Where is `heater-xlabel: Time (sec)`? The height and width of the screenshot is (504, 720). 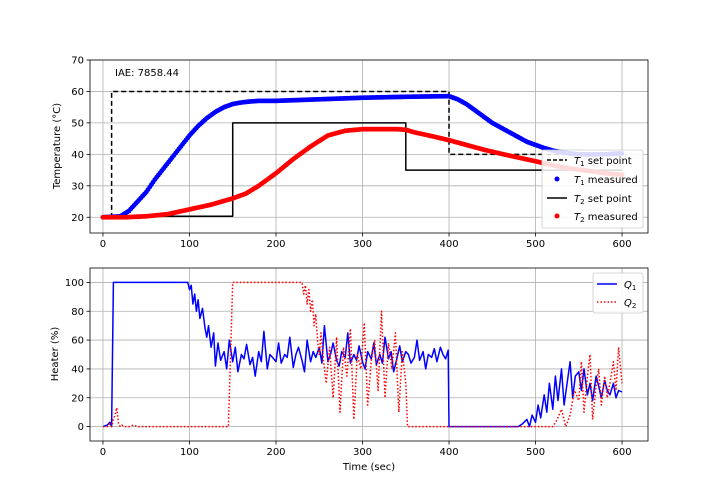 heater-xlabel: Time (sec) is located at coordinates (368, 467).